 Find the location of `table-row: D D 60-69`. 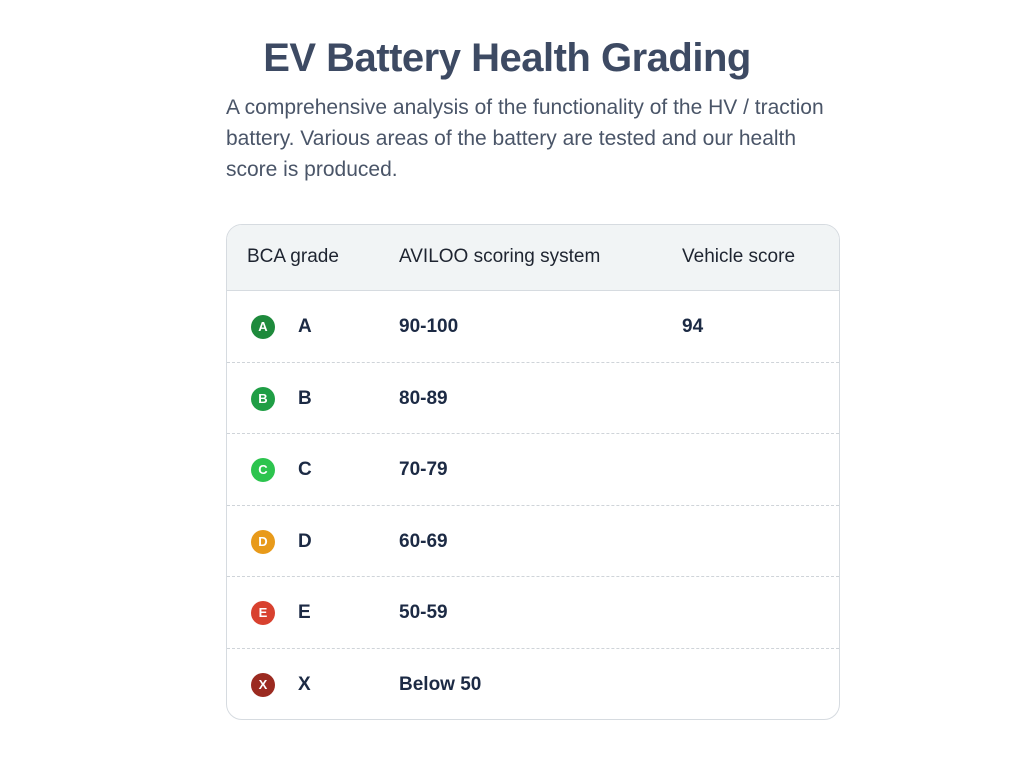

table-row: D D 60-69 is located at coordinates (533, 541).